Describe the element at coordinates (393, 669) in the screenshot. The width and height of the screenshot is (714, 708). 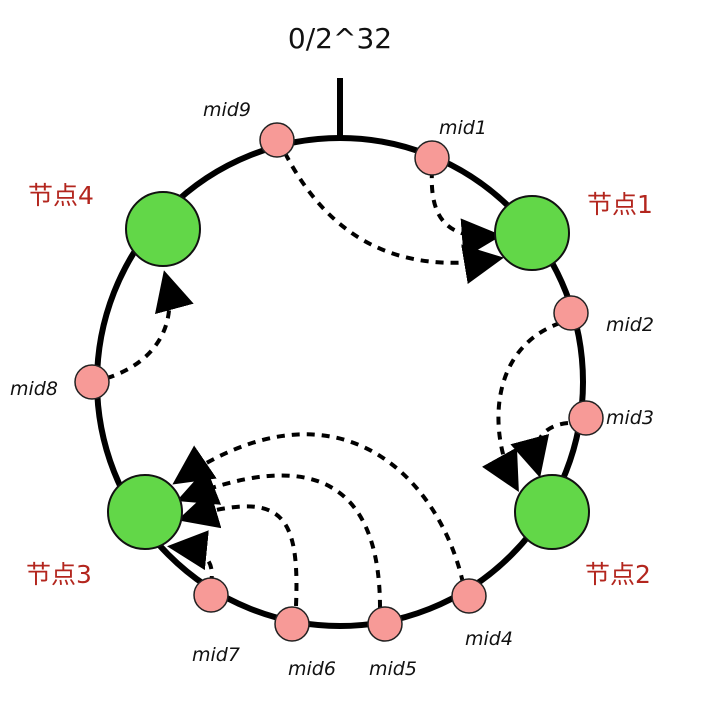
I see `mid-label-5: mid5` at that location.